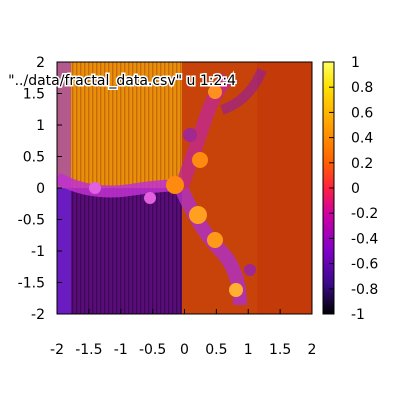  What do you see at coordinates (121, 350) in the screenshot?
I see `x-tick-label: -1` at bounding box center [121, 350].